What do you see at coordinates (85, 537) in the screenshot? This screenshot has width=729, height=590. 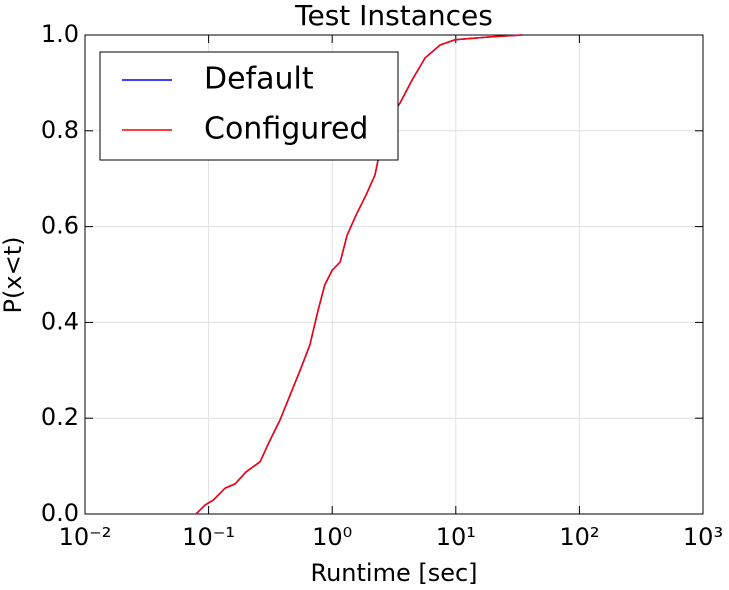 I see `x-tick-label: 10⁻²` at bounding box center [85, 537].